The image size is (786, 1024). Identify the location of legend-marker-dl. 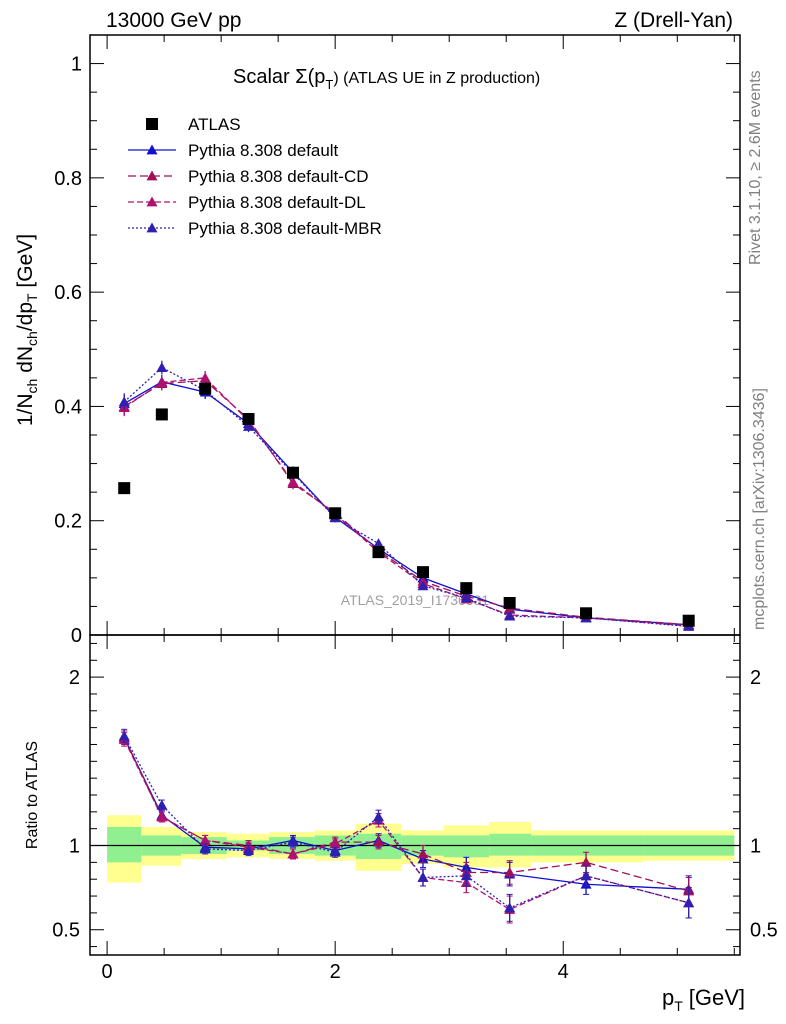
(152, 201).